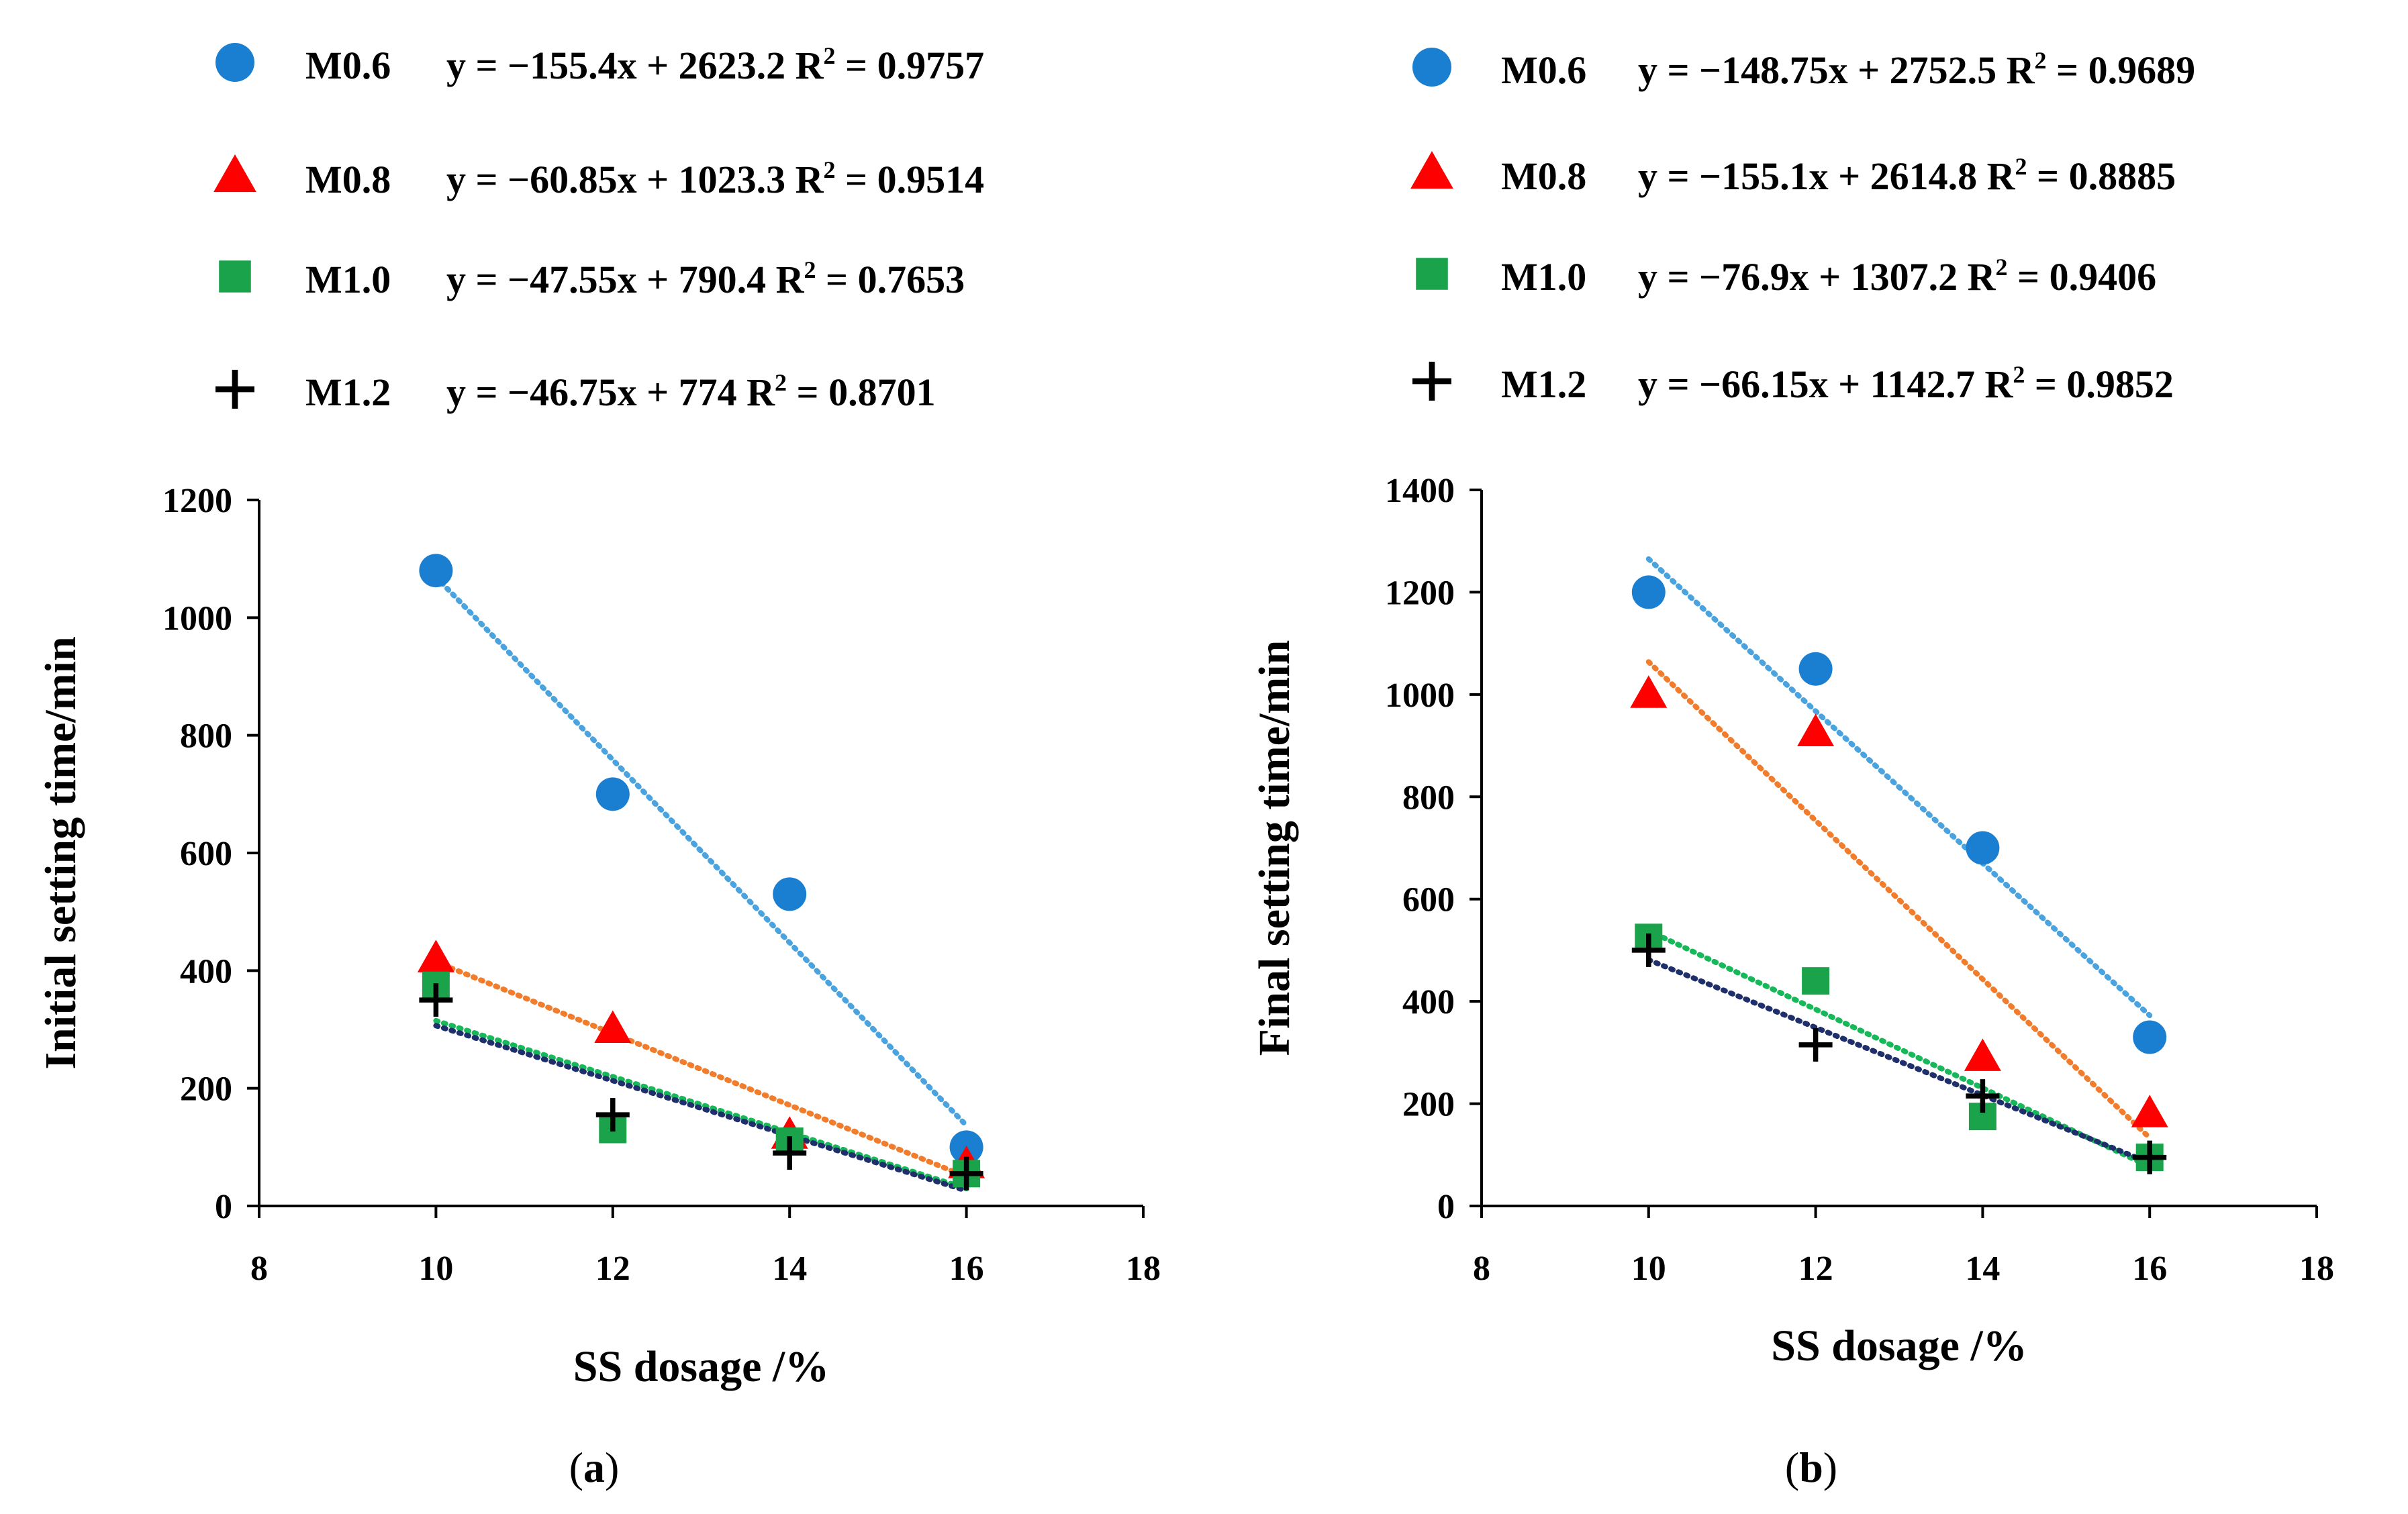 This screenshot has width=2408, height=1514. Describe the element at coordinates (1906, 383) in the screenshot. I see `legend-equation: y = −66.15x + 1142.7 R2 = 0.9852` at that location.